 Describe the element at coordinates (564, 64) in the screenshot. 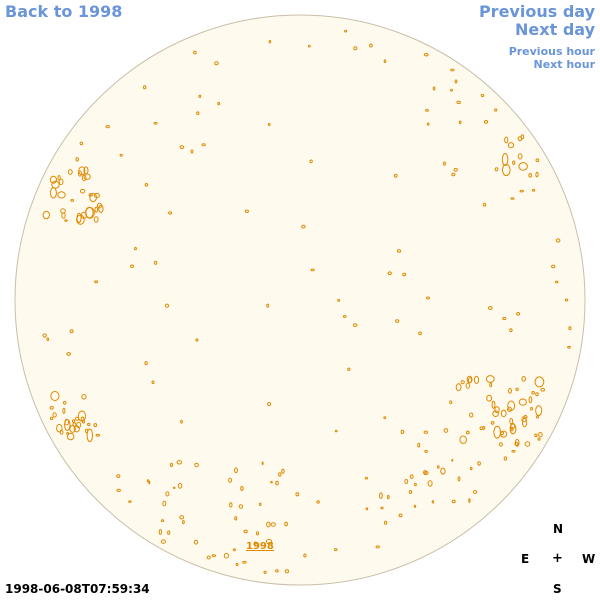

I see `next-hour-link: Next hour` at that location.